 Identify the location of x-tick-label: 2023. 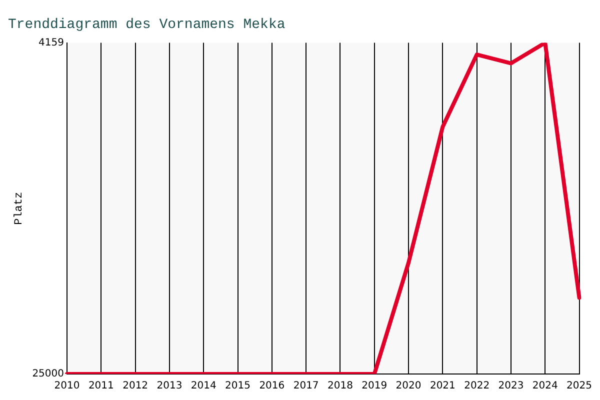
(511, 386).